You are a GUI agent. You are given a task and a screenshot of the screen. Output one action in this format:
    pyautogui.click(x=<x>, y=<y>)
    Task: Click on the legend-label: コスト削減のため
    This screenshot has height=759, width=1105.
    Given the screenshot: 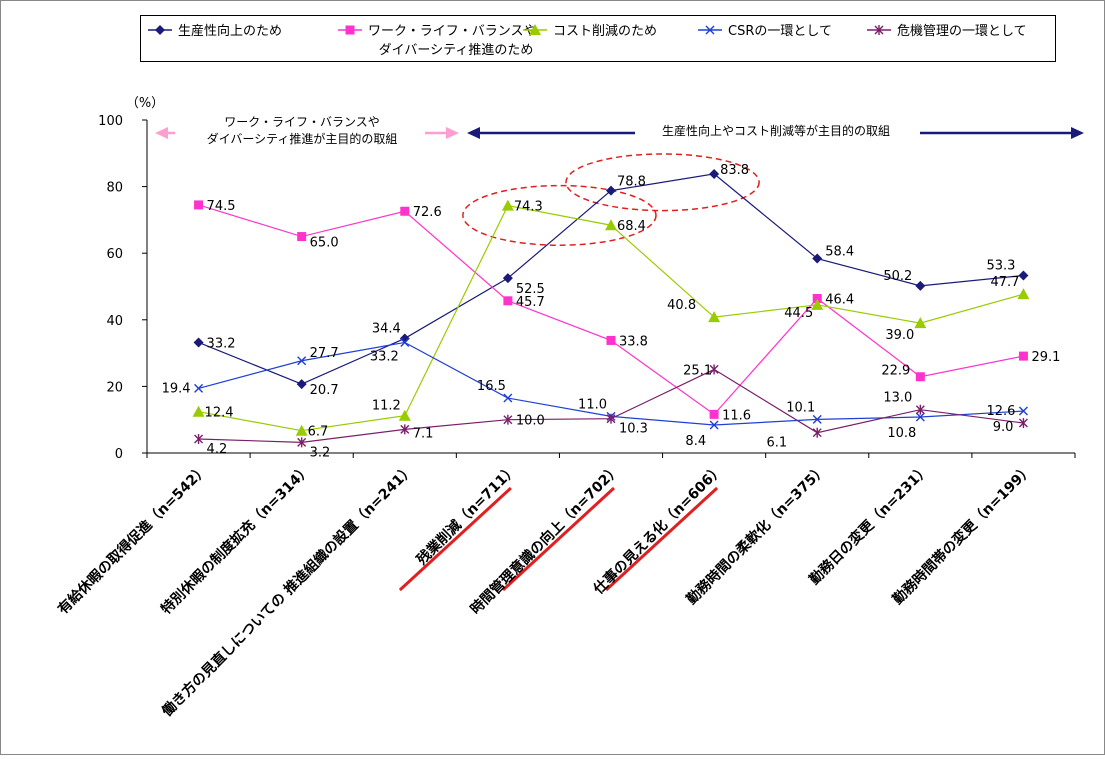 What is the action you would take?
    pyautogui.click(x=605, y=31)
    